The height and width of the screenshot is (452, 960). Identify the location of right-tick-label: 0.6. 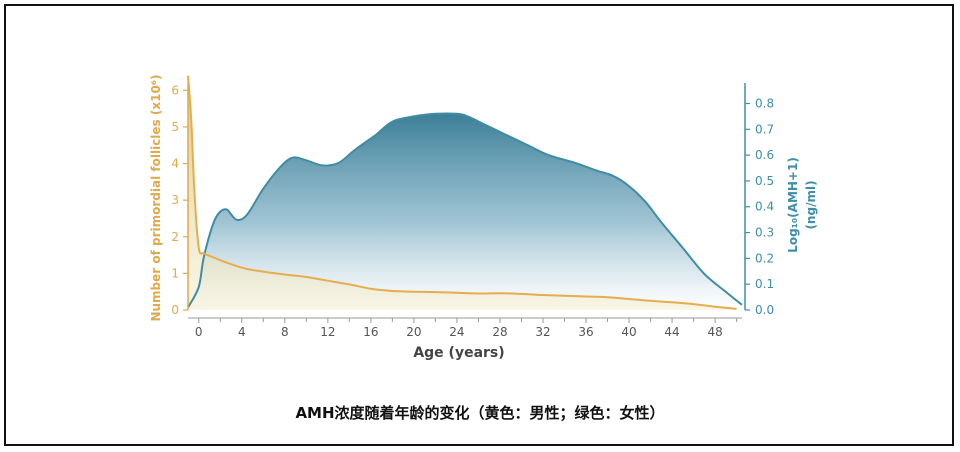
(764, 155).